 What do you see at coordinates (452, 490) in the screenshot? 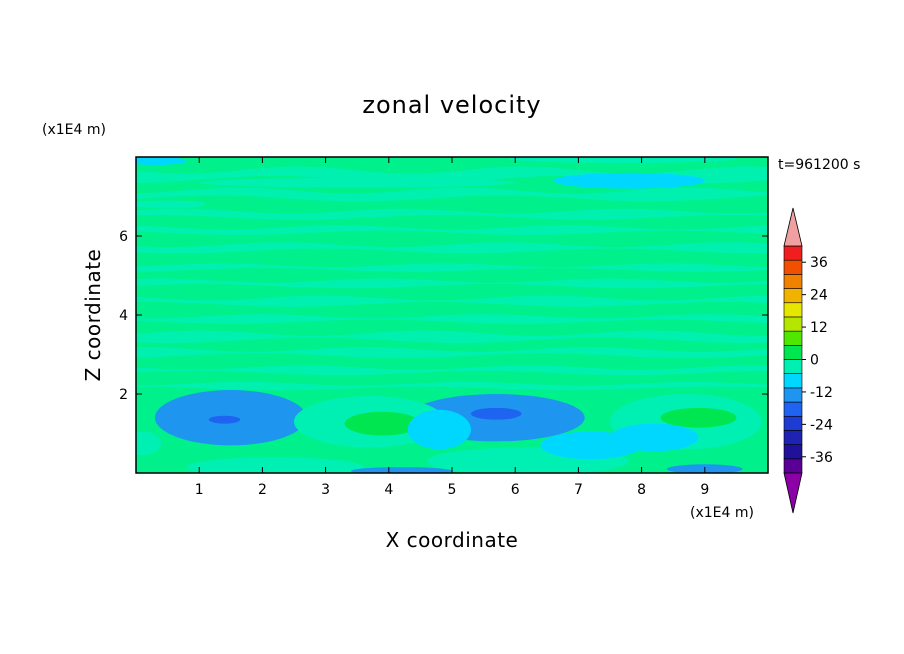
I see `x-tick-label: 5` at bounding box center [452, 490].